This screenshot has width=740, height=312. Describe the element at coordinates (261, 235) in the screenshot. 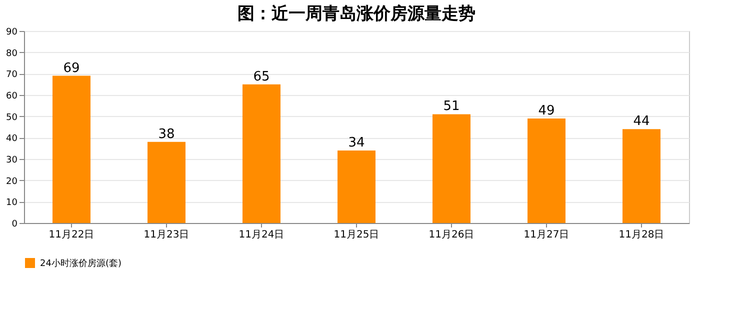

I see `x-tick-label: 11月24日` at that location.